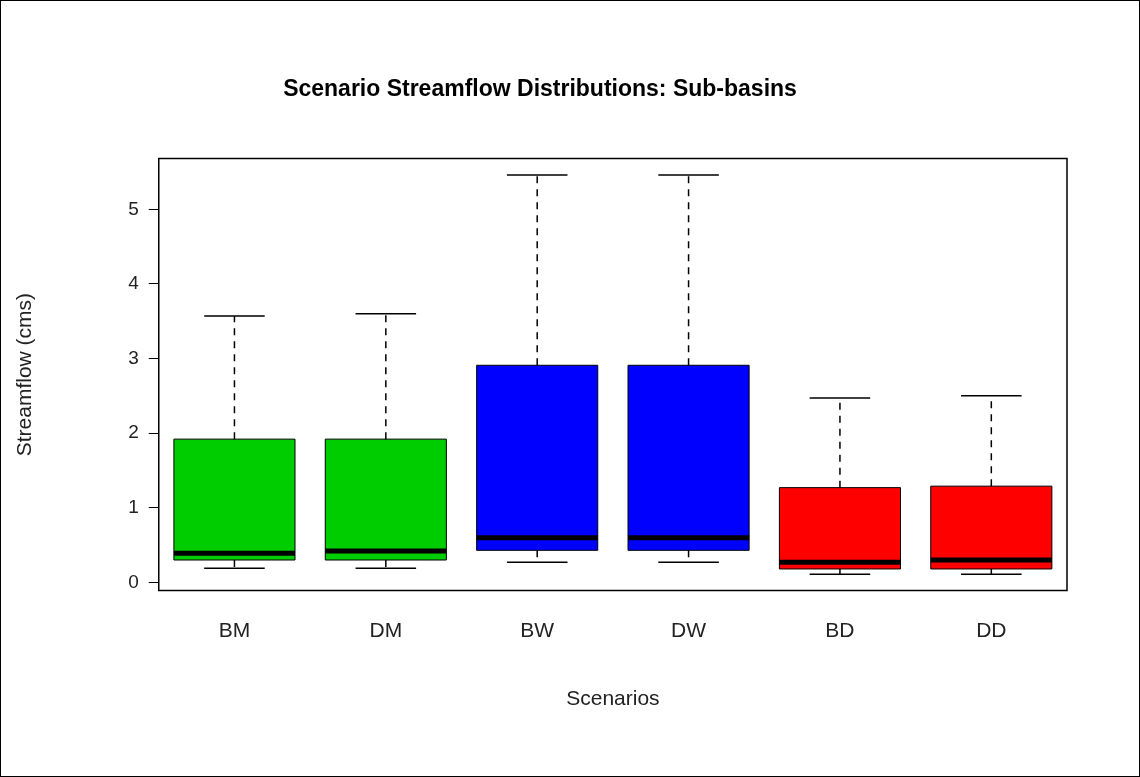  What do you see at coordinates (991, 629) in the screenshot?
I see `x-tick-label: DD` at bounding box center [991, 629].